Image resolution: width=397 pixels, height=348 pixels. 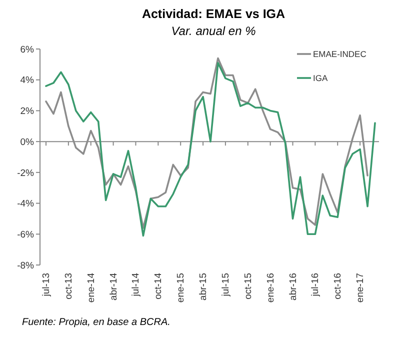 What do you see at coordinates (181, 288) in the screenshot?
I see `x-tick-label: ene-15` at bounding box center [181, 288].